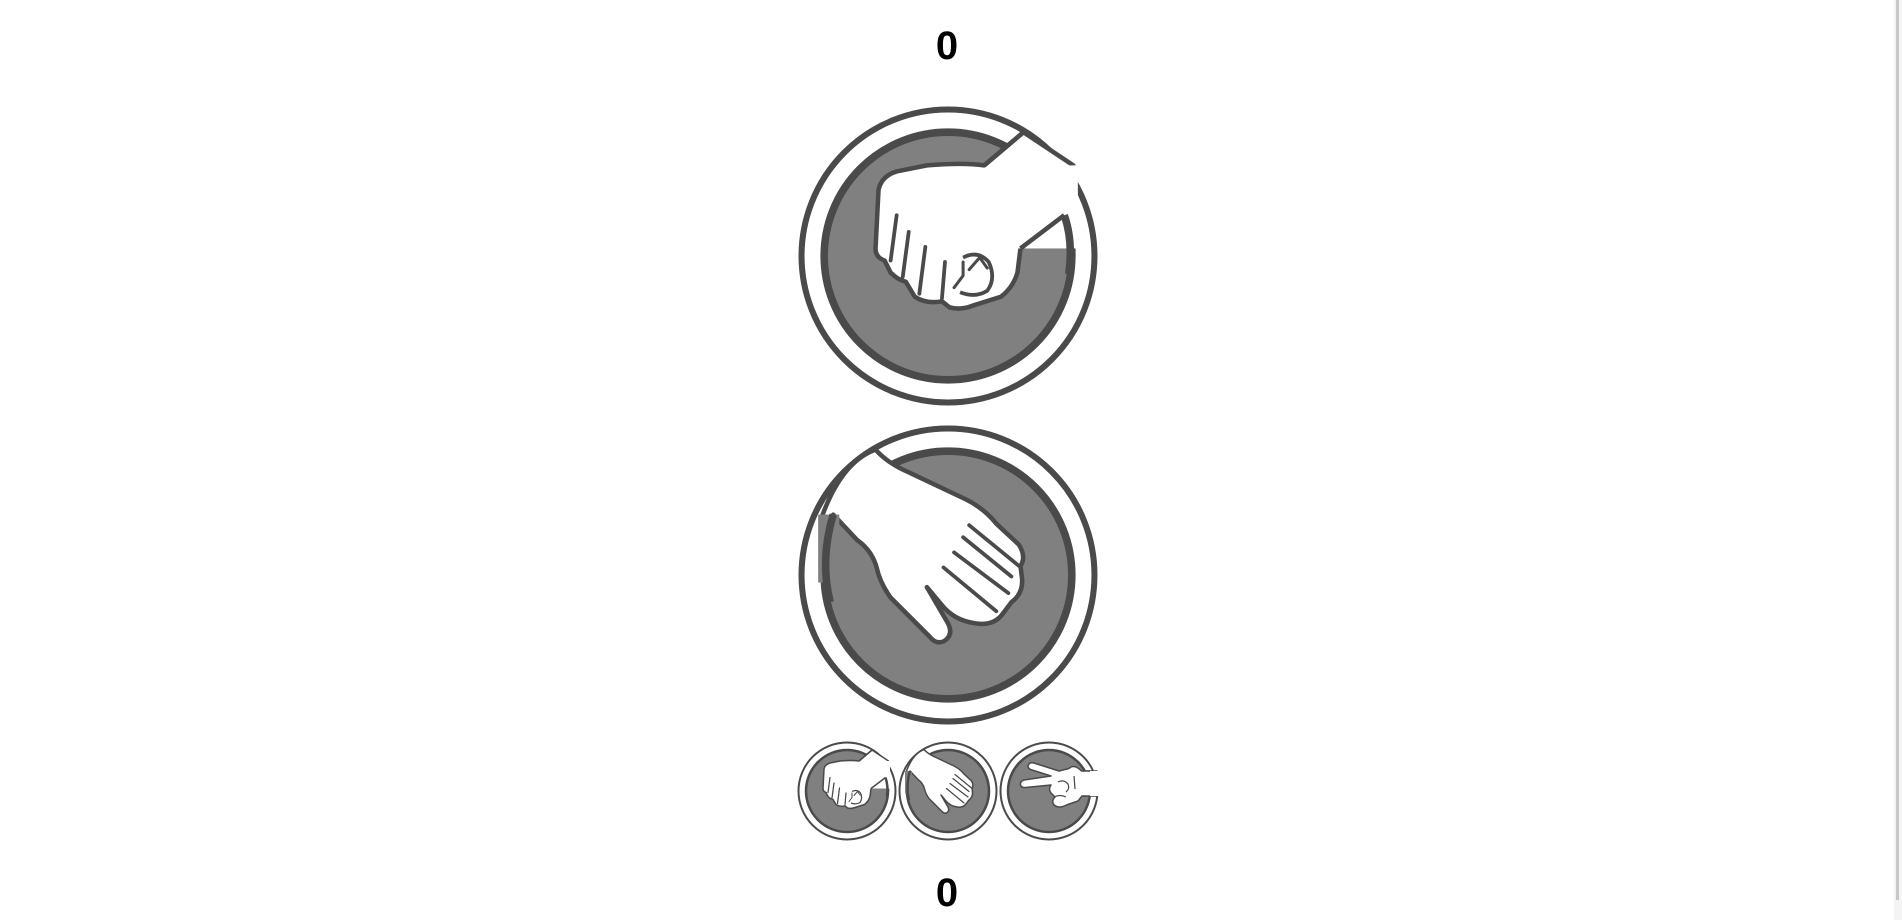 The width and height of the screenshot is (1902, 920). I want to click on rock-button, so click(847, 791).